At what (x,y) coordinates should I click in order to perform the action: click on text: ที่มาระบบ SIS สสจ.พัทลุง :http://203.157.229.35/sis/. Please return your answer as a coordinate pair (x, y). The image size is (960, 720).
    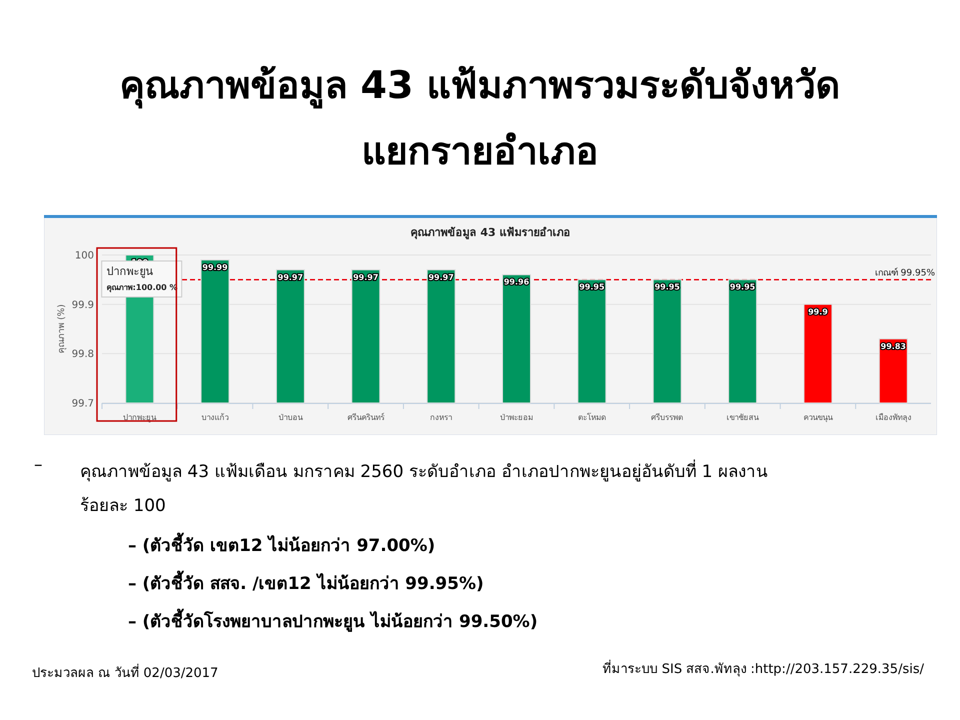
    Looking at the image, I should click on (763, 668).